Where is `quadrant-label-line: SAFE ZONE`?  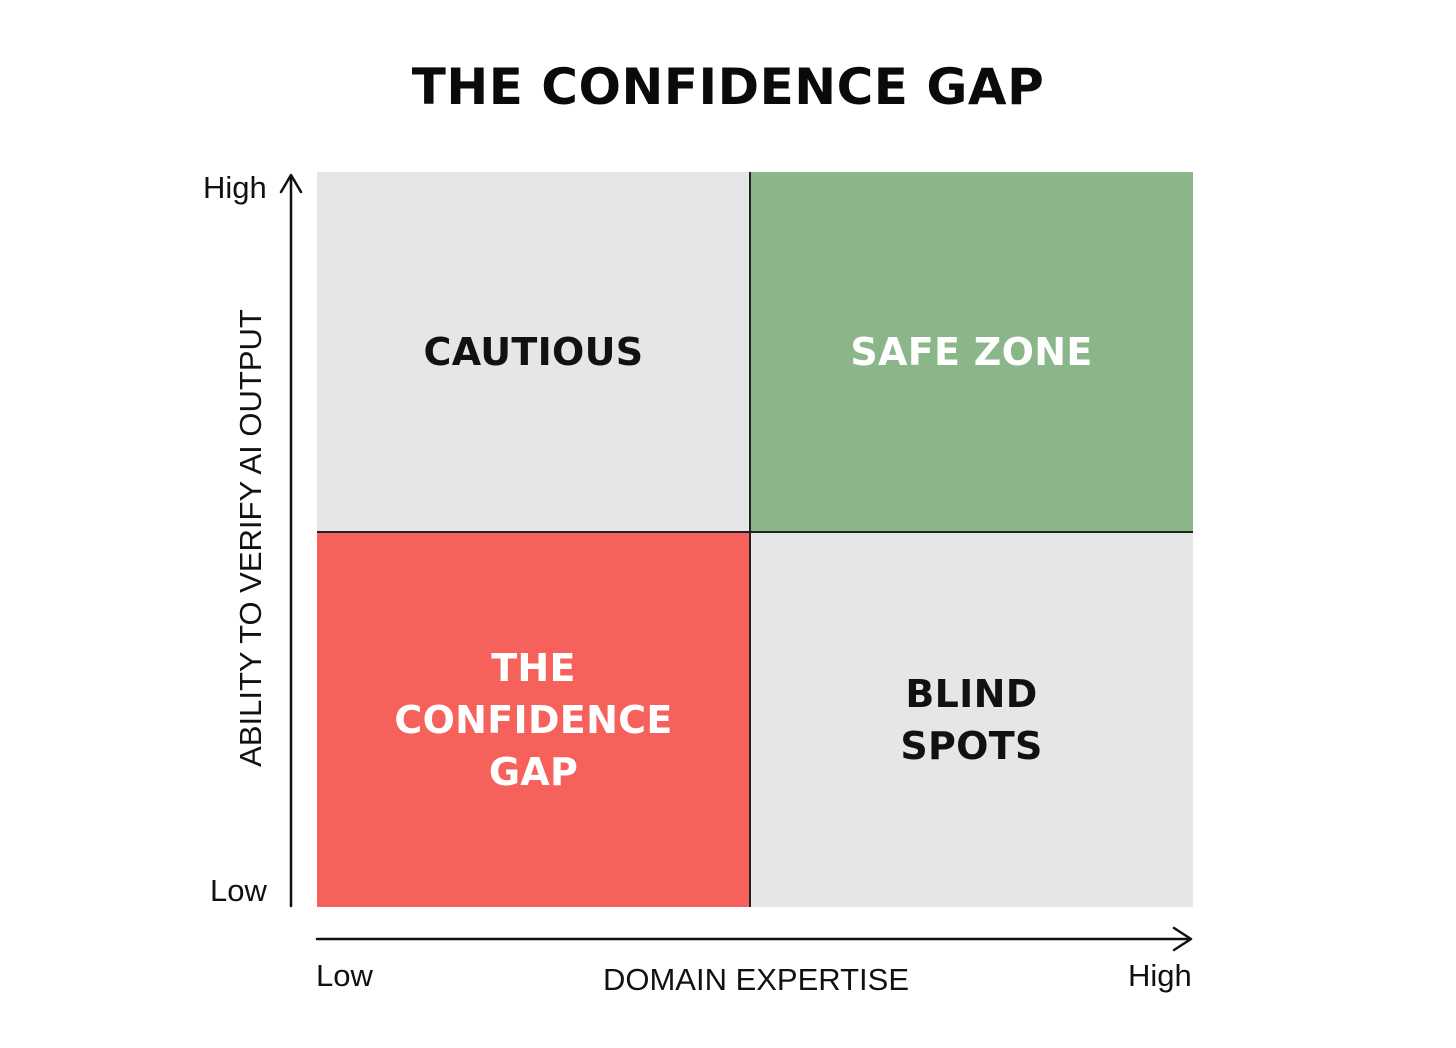
quadrant-label-line: SAFE ZONE is located at coordinates (971, 352).